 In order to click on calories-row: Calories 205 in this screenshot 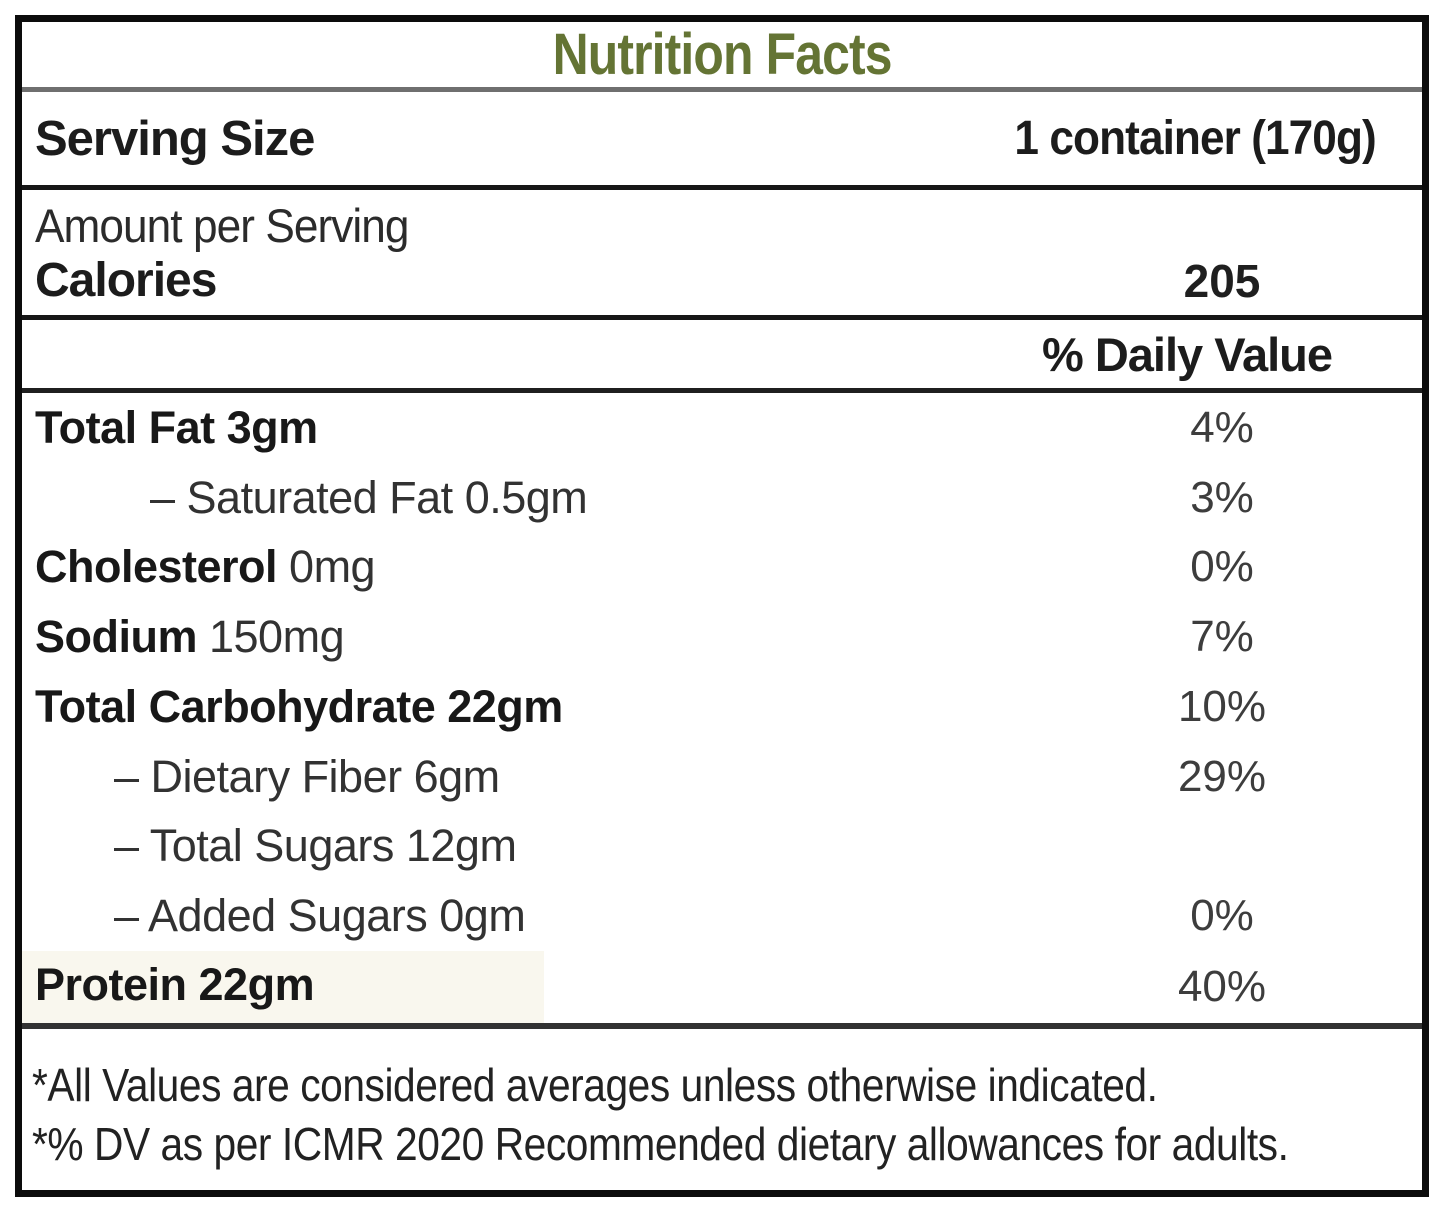, I will do `click(728, 284)`.